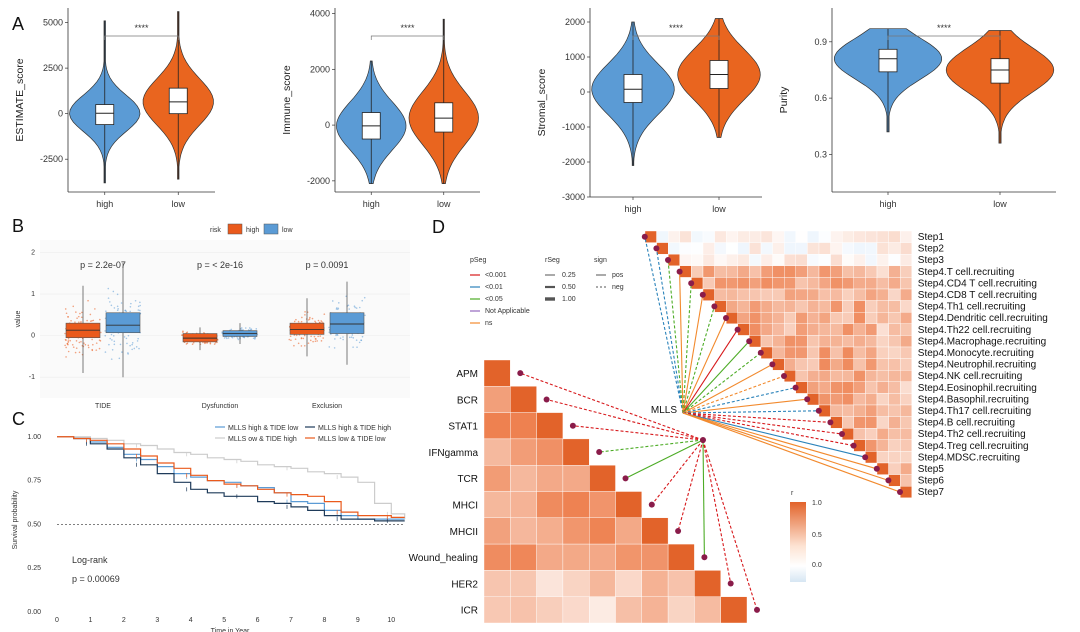 The width and height of the screenshot is (1080, 632). What do you see at coordinates (507, 311) in the screenshot?
I see `legend-label: Not Applicable` at bounding box center [507, 311].